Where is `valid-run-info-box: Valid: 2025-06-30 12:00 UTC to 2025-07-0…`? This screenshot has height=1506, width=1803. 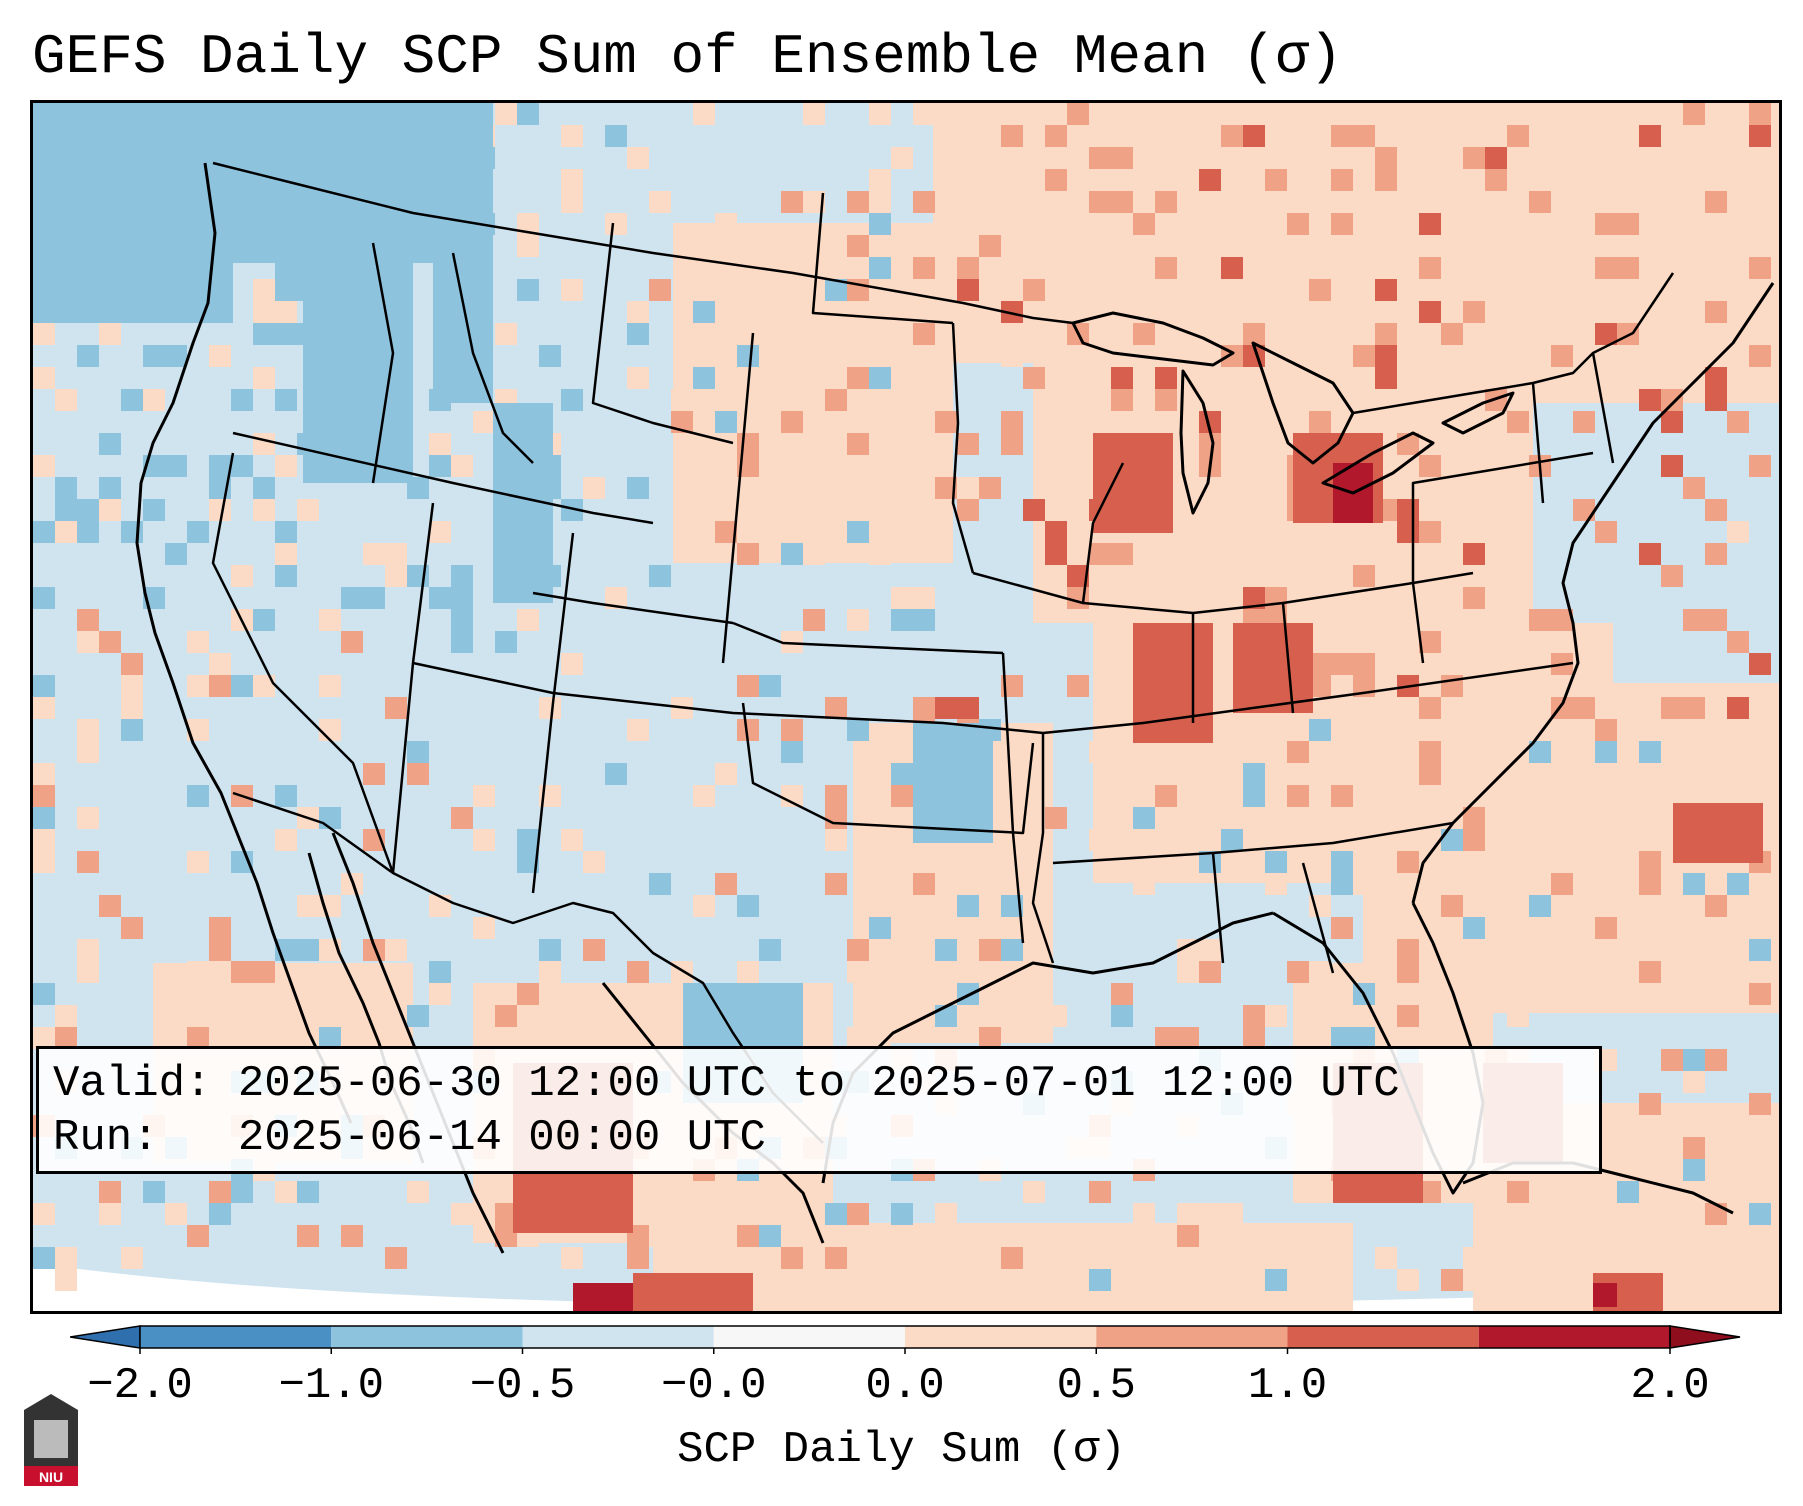
valid-run-info-box: Valid: 2025-06-30 12:00 UTC to 2025-07-0… is located at coordinates (819, 1110).